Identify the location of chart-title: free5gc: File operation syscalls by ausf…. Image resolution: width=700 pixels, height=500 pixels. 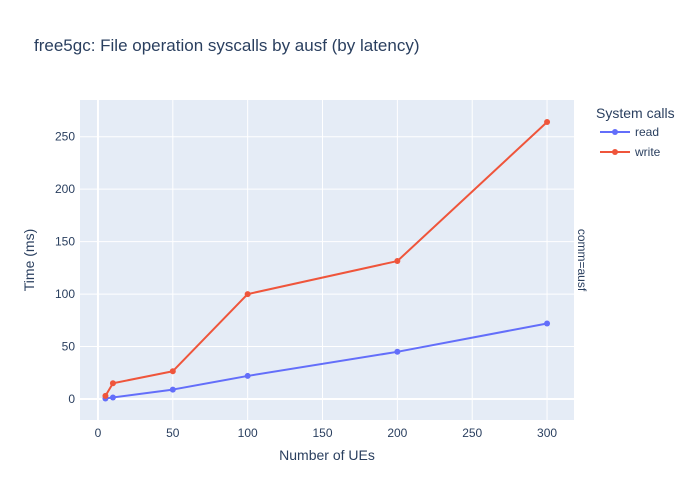
(227, 45).